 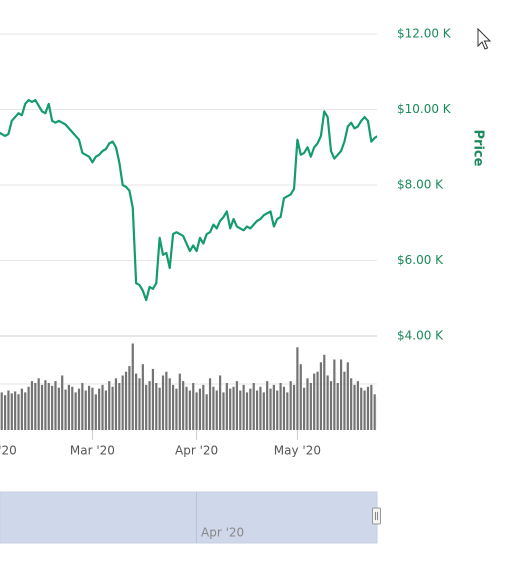 I want to click on x-tick-label: Feb '20, so click(x=8, y=451).